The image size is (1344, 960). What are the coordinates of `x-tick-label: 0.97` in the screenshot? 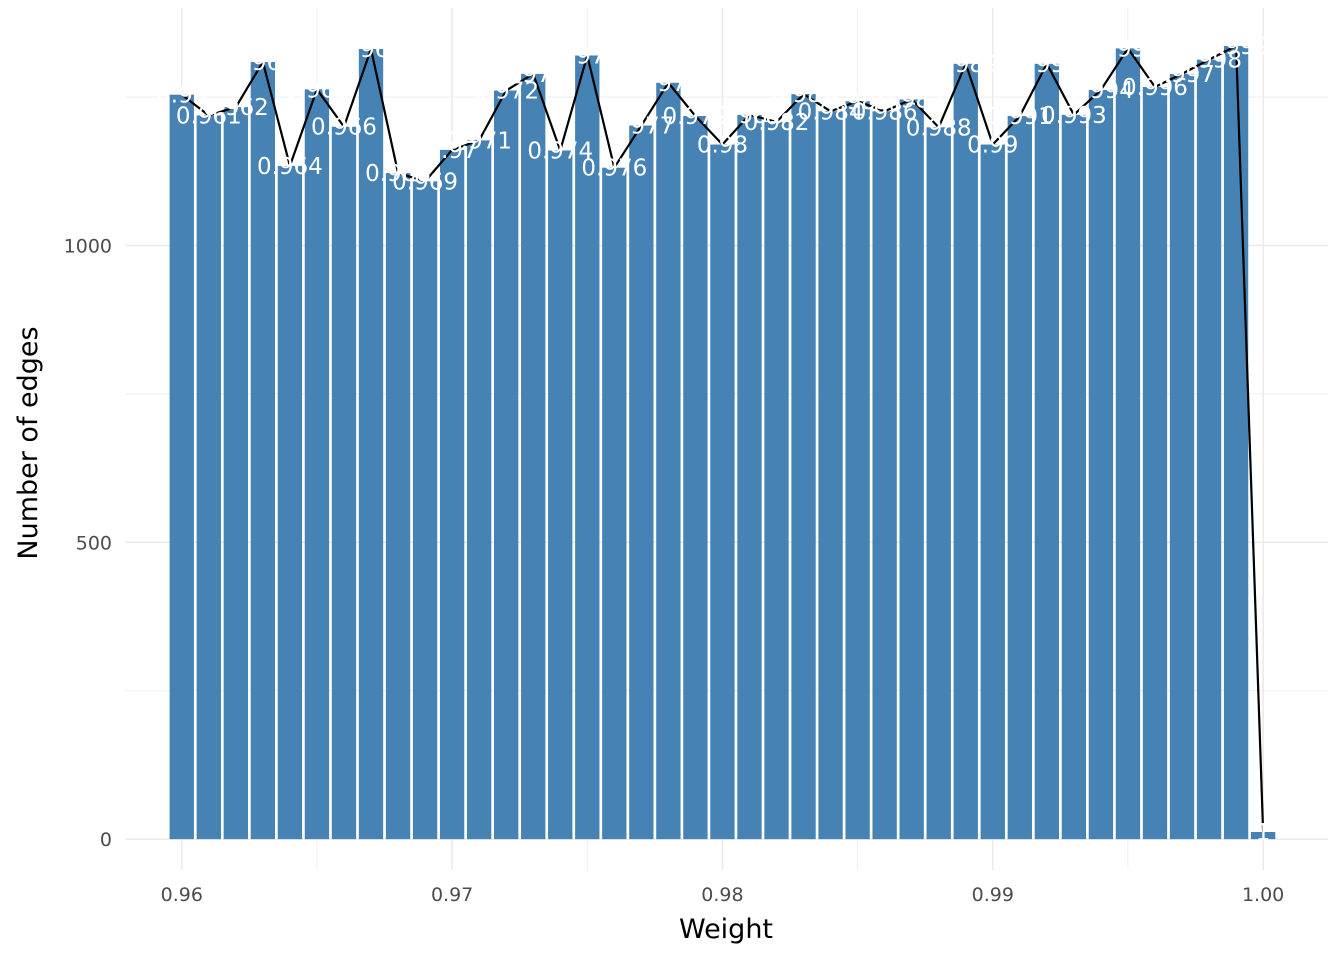 It's located at (452, 895).